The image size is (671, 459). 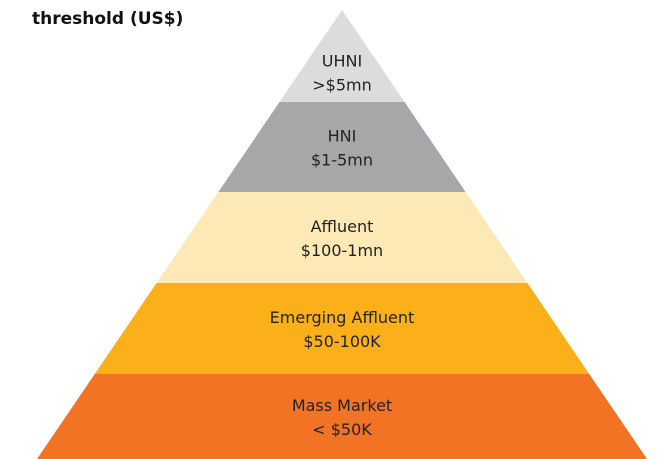 I want to click on tier-range: $100-1mn, so click(x=342, y=250).